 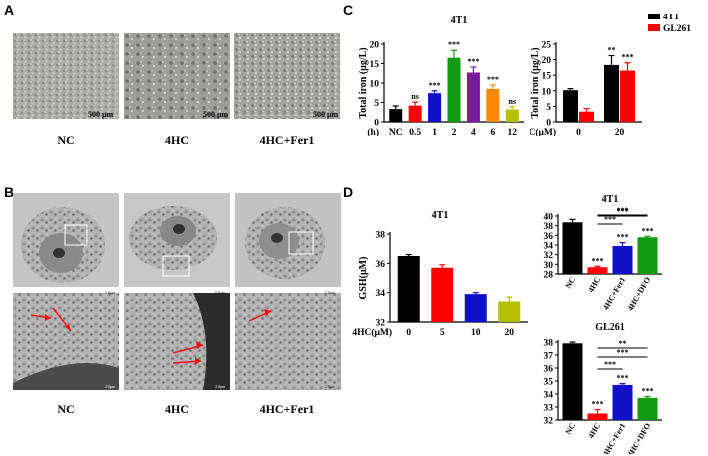 What do you see at coordinates (434, 132) in the screenshot?
I see `C-left-xlabel-2: 1` at bounding box center [434, 132].